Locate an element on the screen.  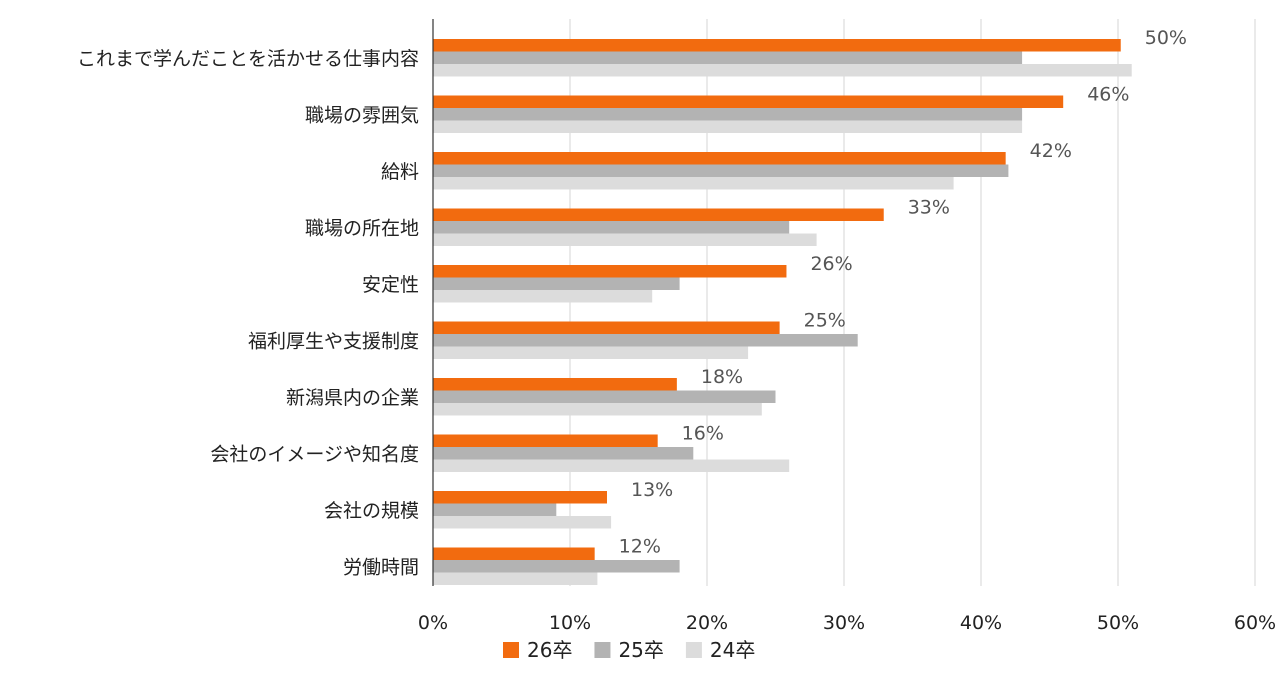
bar-25卒-1 is located at coordinates (728, 114).